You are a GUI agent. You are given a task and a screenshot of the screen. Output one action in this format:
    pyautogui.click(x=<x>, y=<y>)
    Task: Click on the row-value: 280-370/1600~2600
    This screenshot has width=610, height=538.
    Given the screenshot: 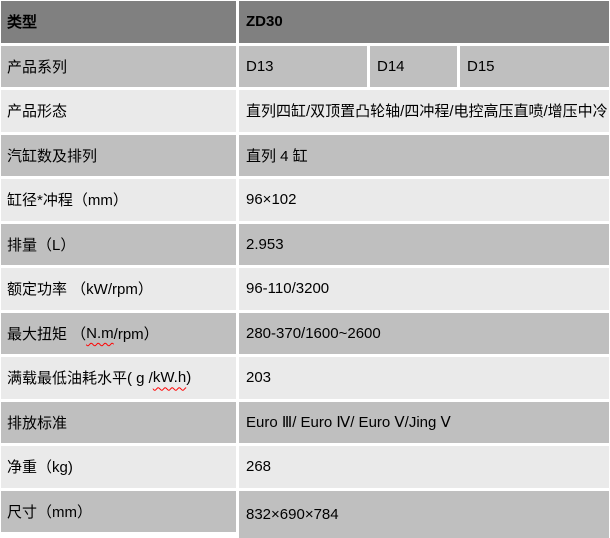 What is the action you would take?
    pyautogui.click(x=424, y=335)
    